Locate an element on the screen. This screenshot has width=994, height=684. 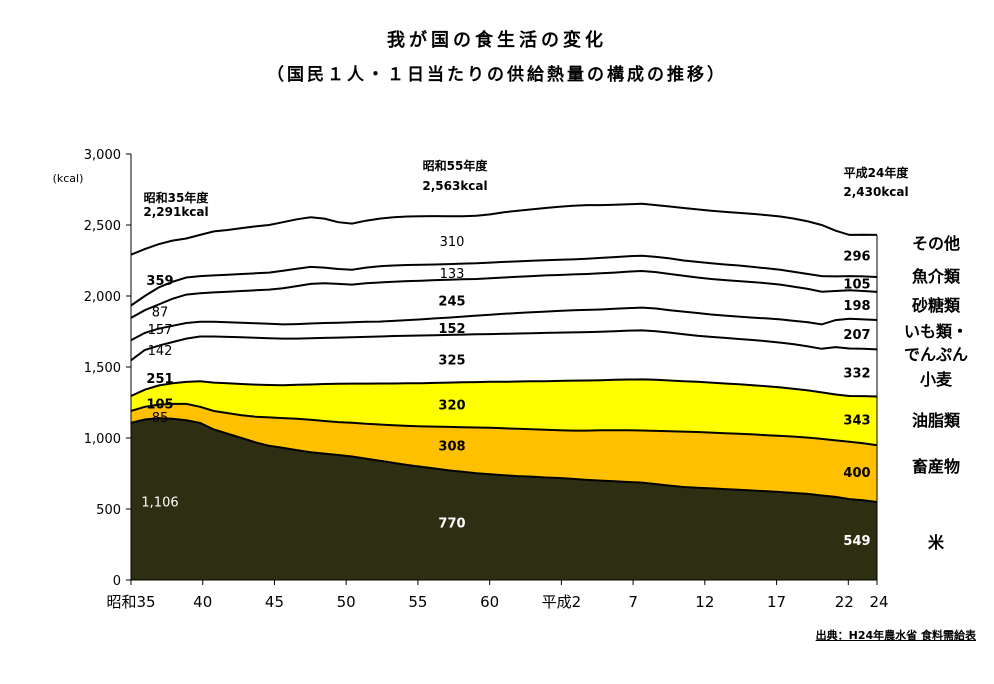
line-砂糖類 is located at coordinates (504, 294).